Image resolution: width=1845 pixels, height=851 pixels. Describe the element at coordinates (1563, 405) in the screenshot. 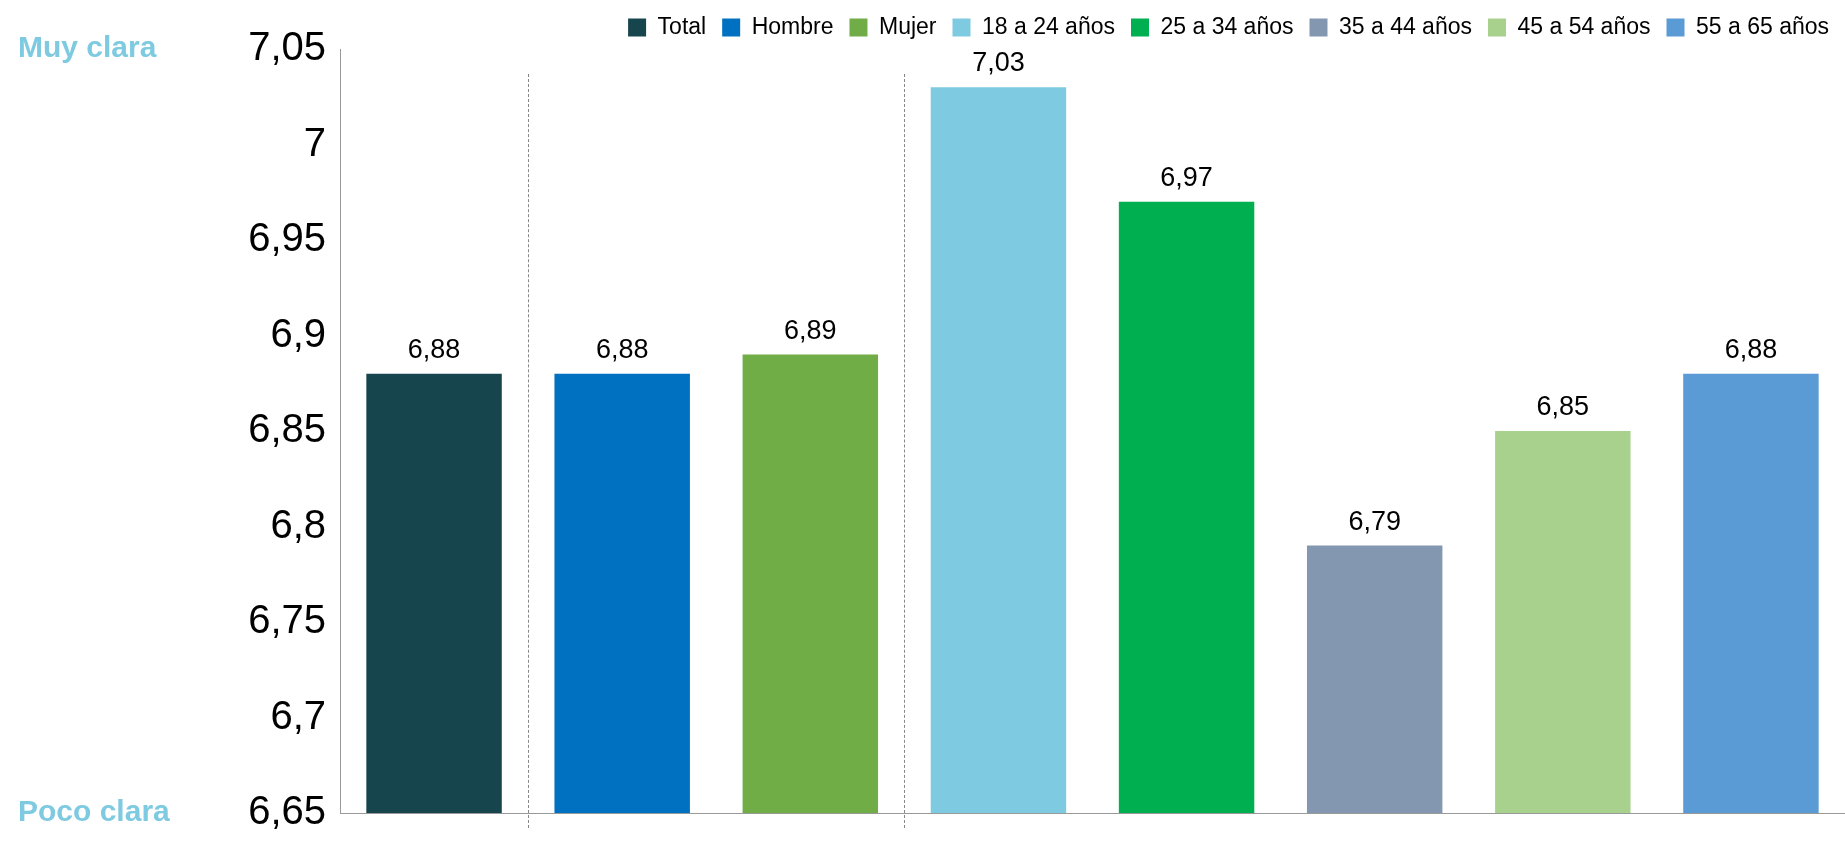

I see `data-label: 6,85` at that location.